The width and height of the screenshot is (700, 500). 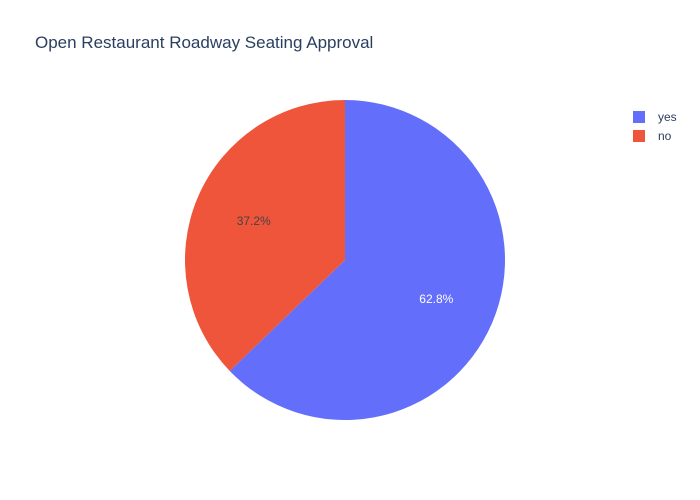 What do you see at coordinates (254, 221) in the screenshot?
I see `pie-slice-label-no: 37.2%` at bounding box center [254, 221].